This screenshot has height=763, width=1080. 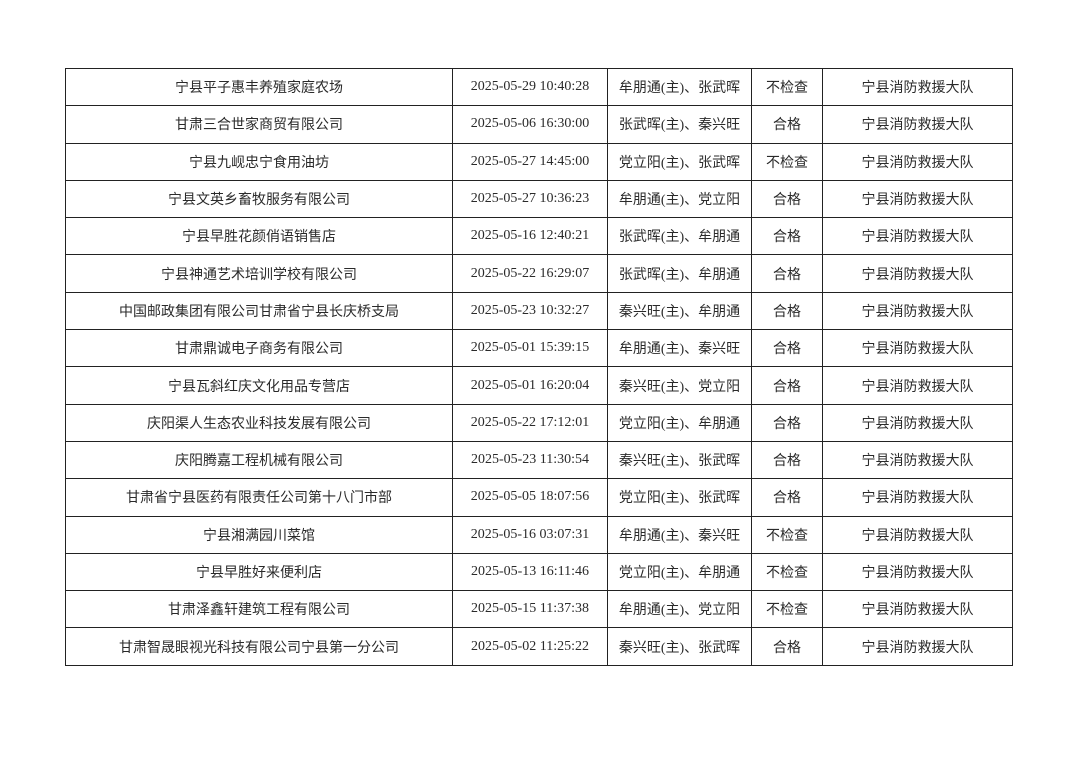 What do you see at coordinates (530, 646) in the screenshot?
I see `inspection-time-cell: 2025-05-02 11:25:22` at bounding box center [530, 646].